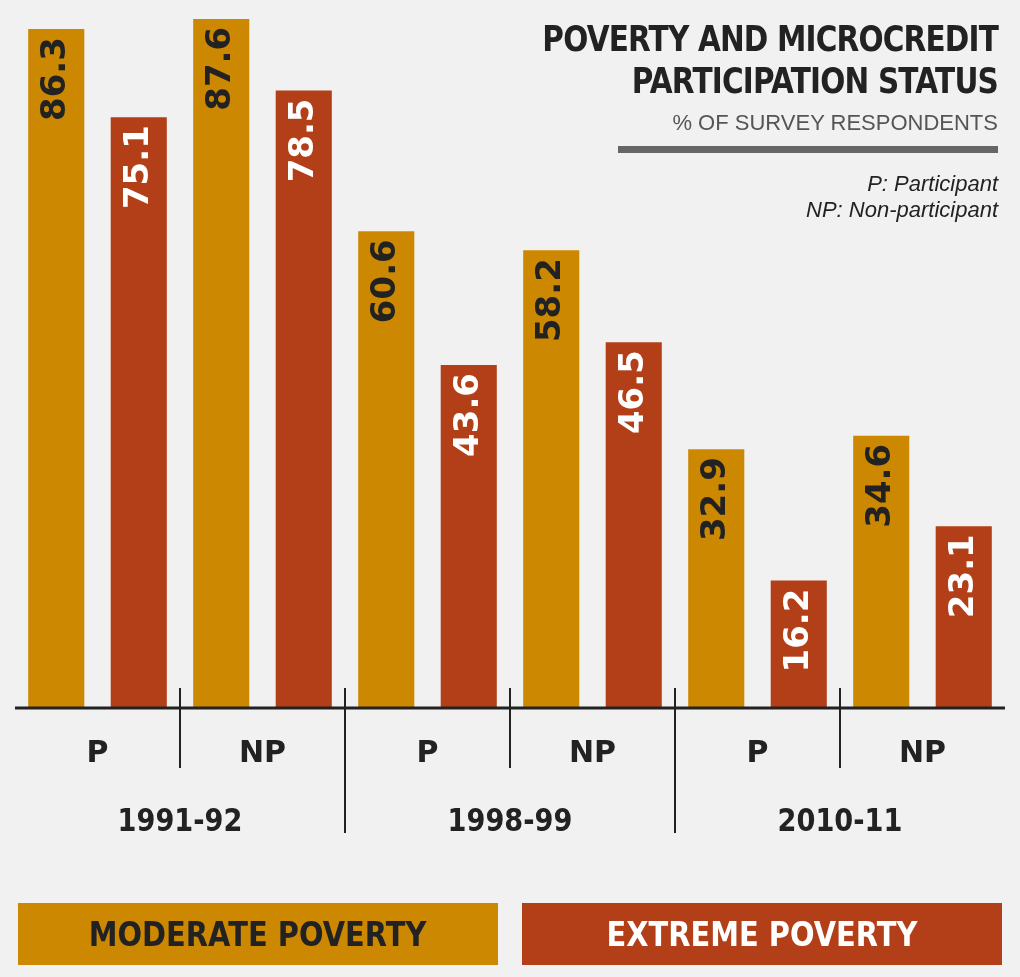  Describe the element at coordinates (901, 210) in the screenshot. I see `annotation: NP: Non-participant` at that location.